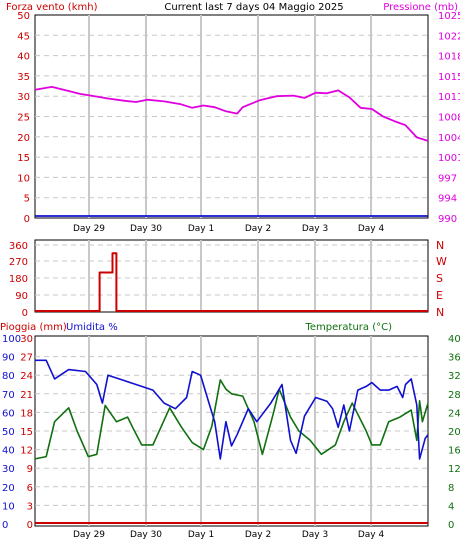 Image resolution: width=460 pixels, height=559 pixels. Describe the element at coordinates (11, 339) in the screenshot. I see `panel3-humidity-tick-10: 100` at that location.